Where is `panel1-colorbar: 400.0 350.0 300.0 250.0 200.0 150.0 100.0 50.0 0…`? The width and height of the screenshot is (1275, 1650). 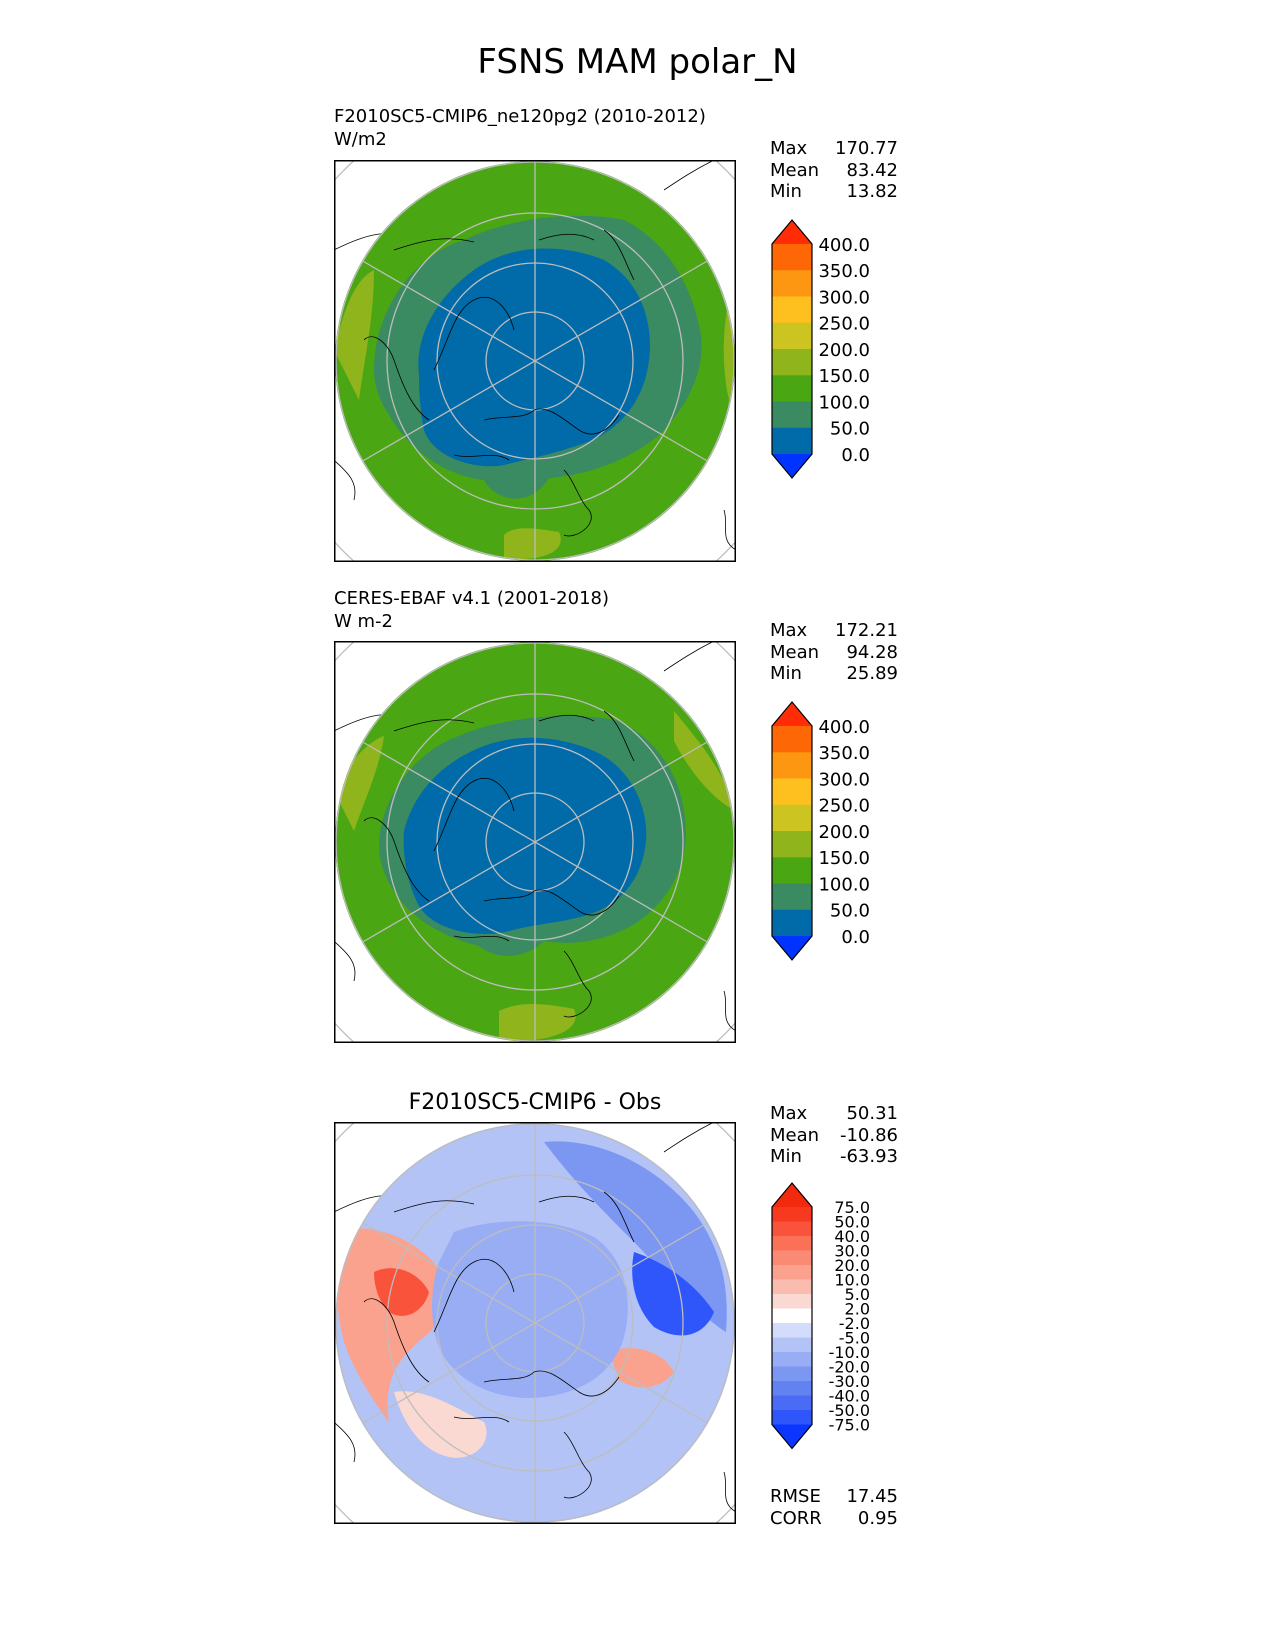
panel1-colorbar: 400.0 350.0 300.0 250.0 200.0 150.0 100.0 50.0 0… is located at coordinates (820, 349).